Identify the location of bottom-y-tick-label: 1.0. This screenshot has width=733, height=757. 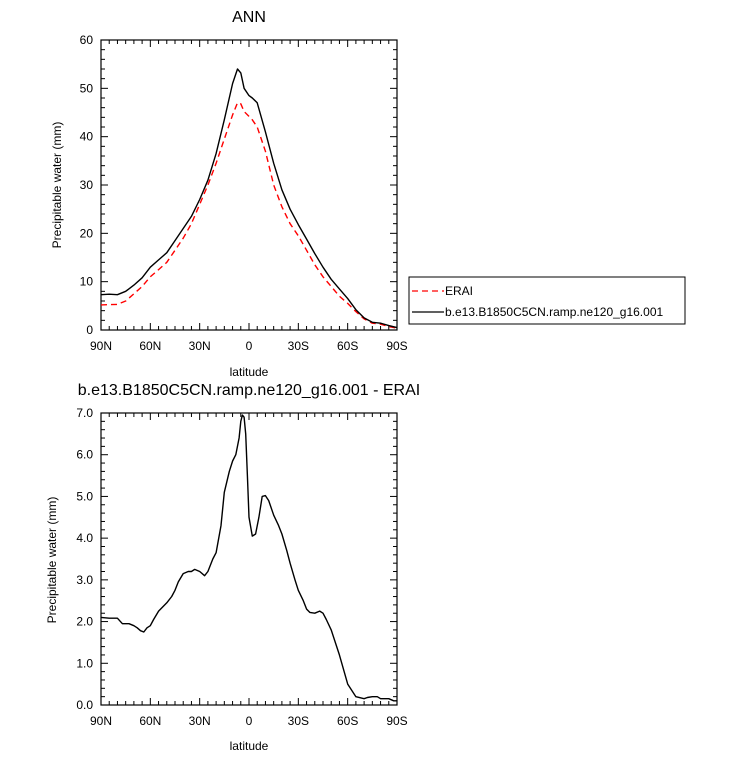
(84, 663).